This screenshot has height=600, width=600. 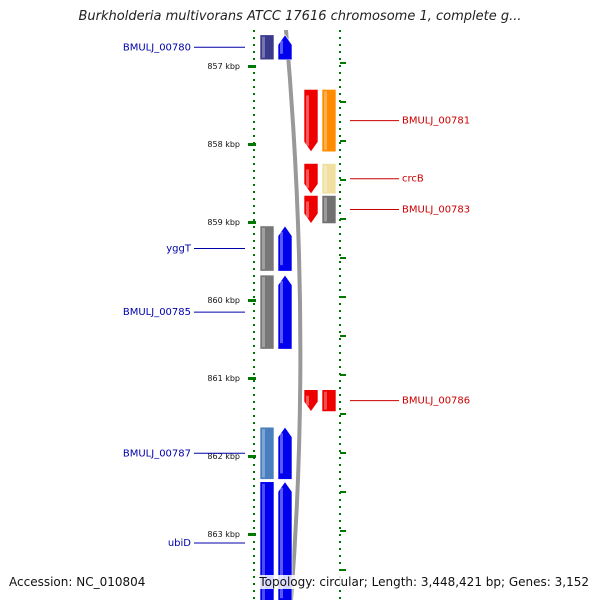 I want to click on gene-label: BMULJ_00786, so click(x=436, y=401).